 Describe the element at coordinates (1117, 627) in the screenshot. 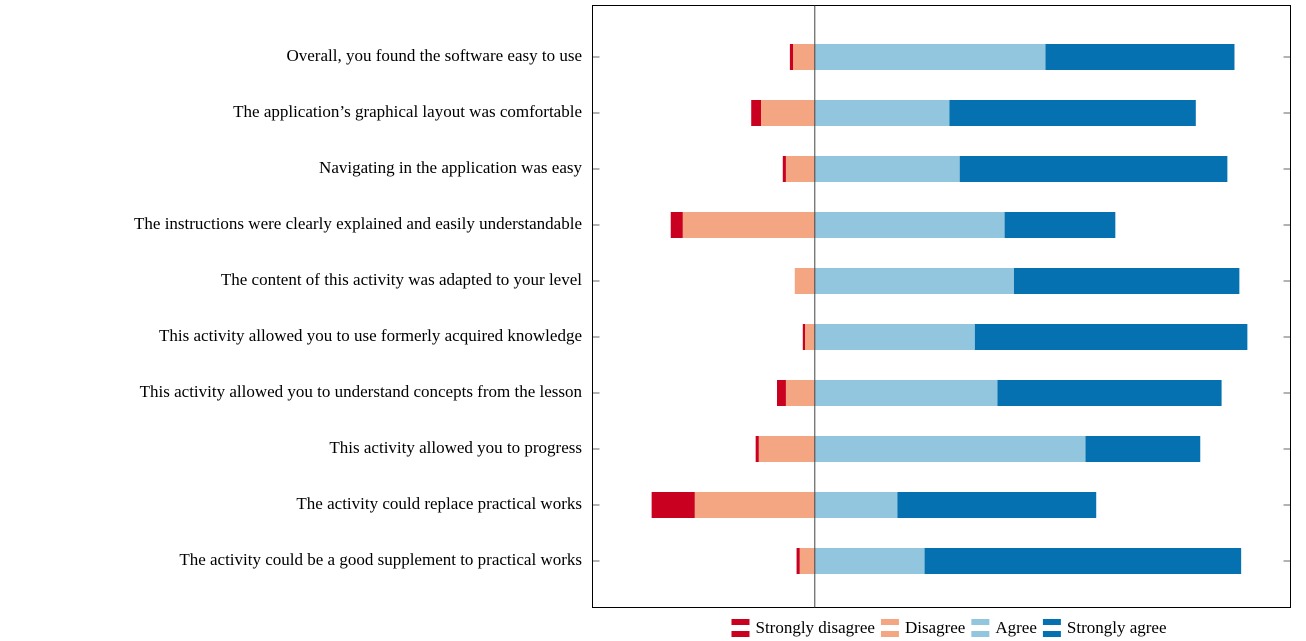

I see `legend-label: Strongly agree` at that location.